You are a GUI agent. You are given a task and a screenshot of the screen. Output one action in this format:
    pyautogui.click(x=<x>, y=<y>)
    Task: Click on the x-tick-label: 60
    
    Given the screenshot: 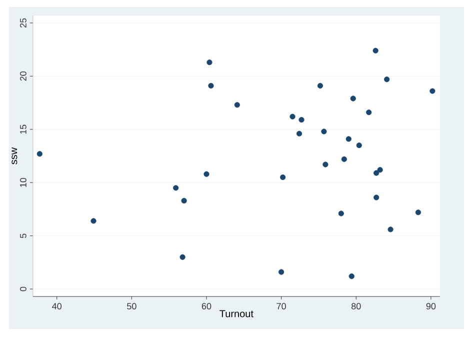 What is the action you would take?
    pyautogui.click(x=207, y=306)
    